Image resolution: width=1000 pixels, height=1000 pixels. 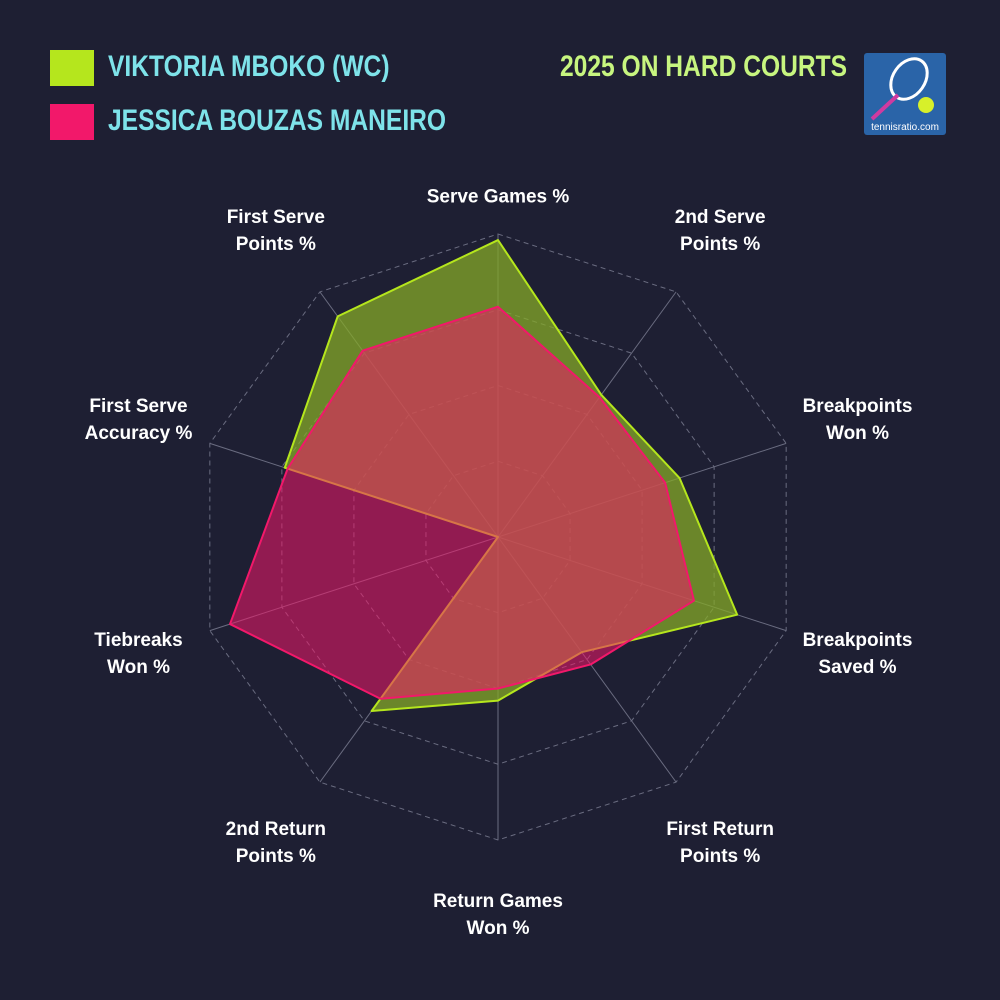 What do you see at coordinates (857, 653) in the screenshot?
I see `axis-label: Breakpoints Saved %` at bounding box center [857, 653].